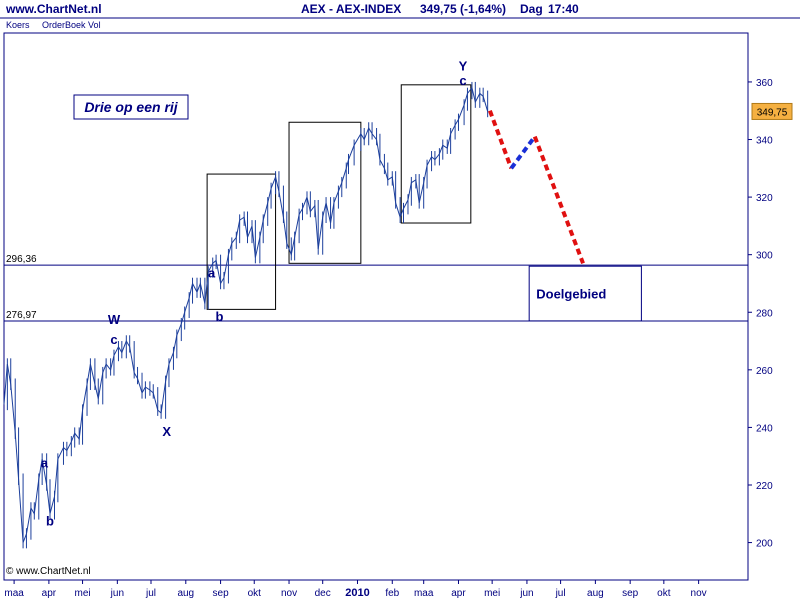  Describe the element at coordinates (392, 593) in the screenshot. I see `x-tick-label: feb` at that location.